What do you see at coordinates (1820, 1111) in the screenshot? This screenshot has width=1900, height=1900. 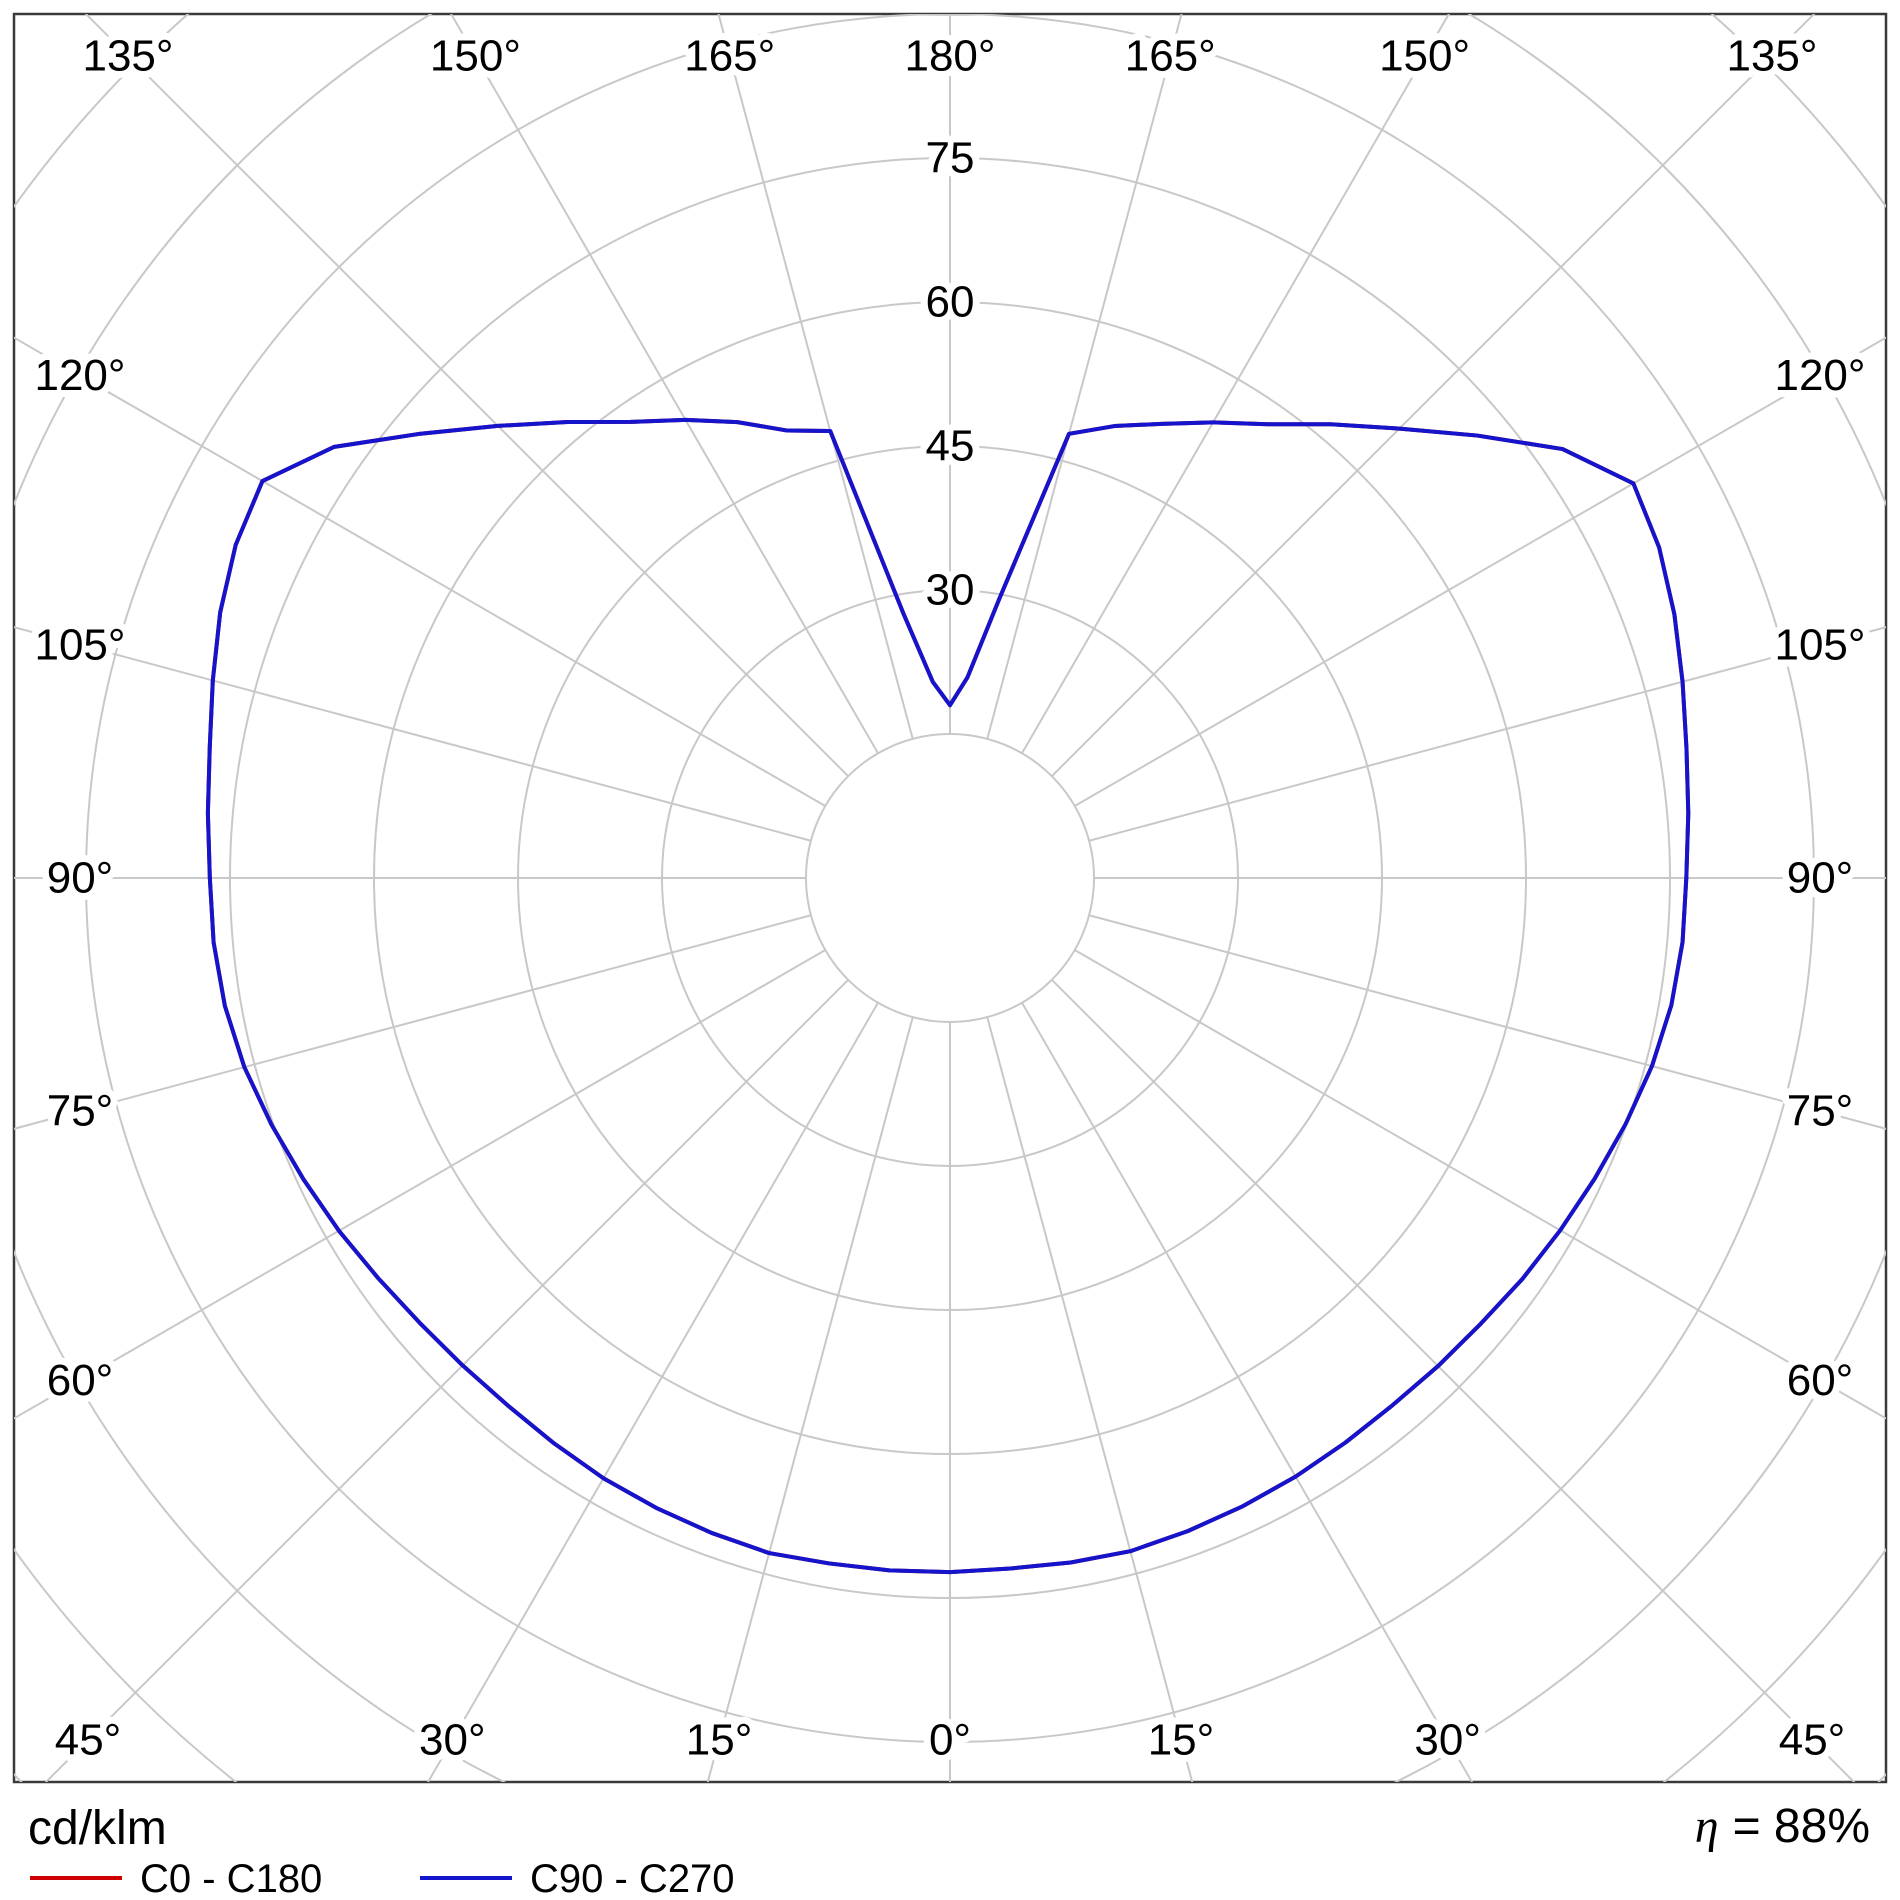 I see `angle-label-75-right: 75°` at bounding box center [1820, 1111].